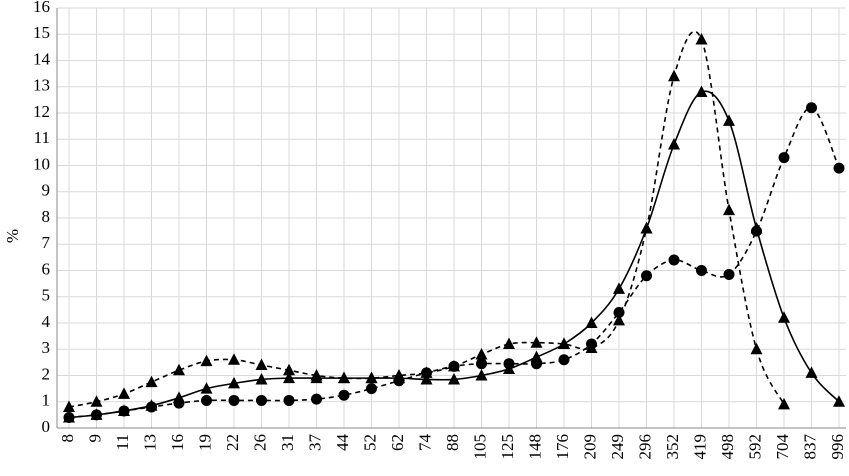 The image size is (849, 476). What do you see at coordinates (727, 447) in the screenshot?
I see `x-tick-label: 498` at bounding box center [727, 447].